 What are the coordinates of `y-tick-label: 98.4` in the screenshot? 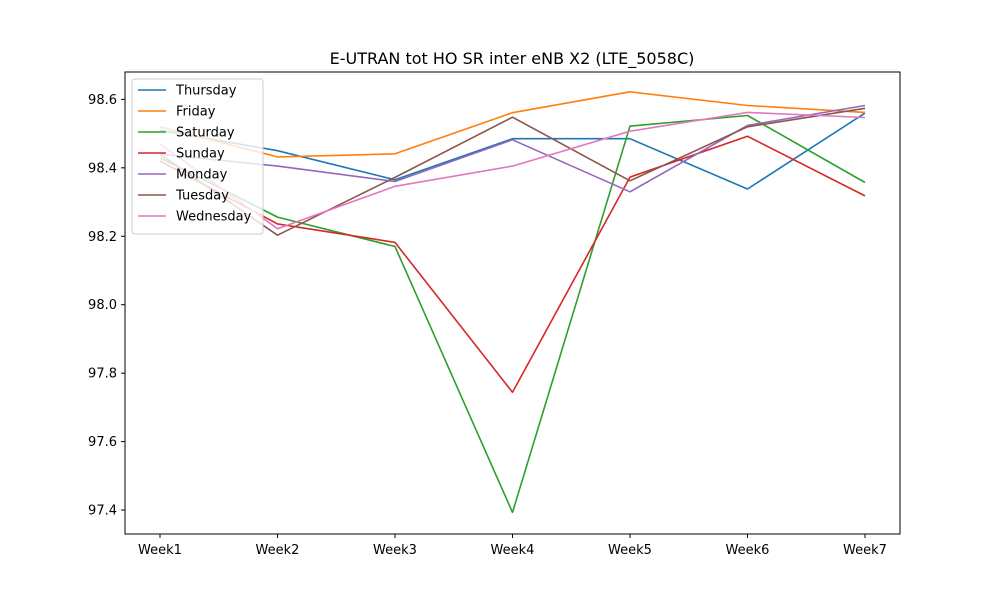 It's located at (102, 168).